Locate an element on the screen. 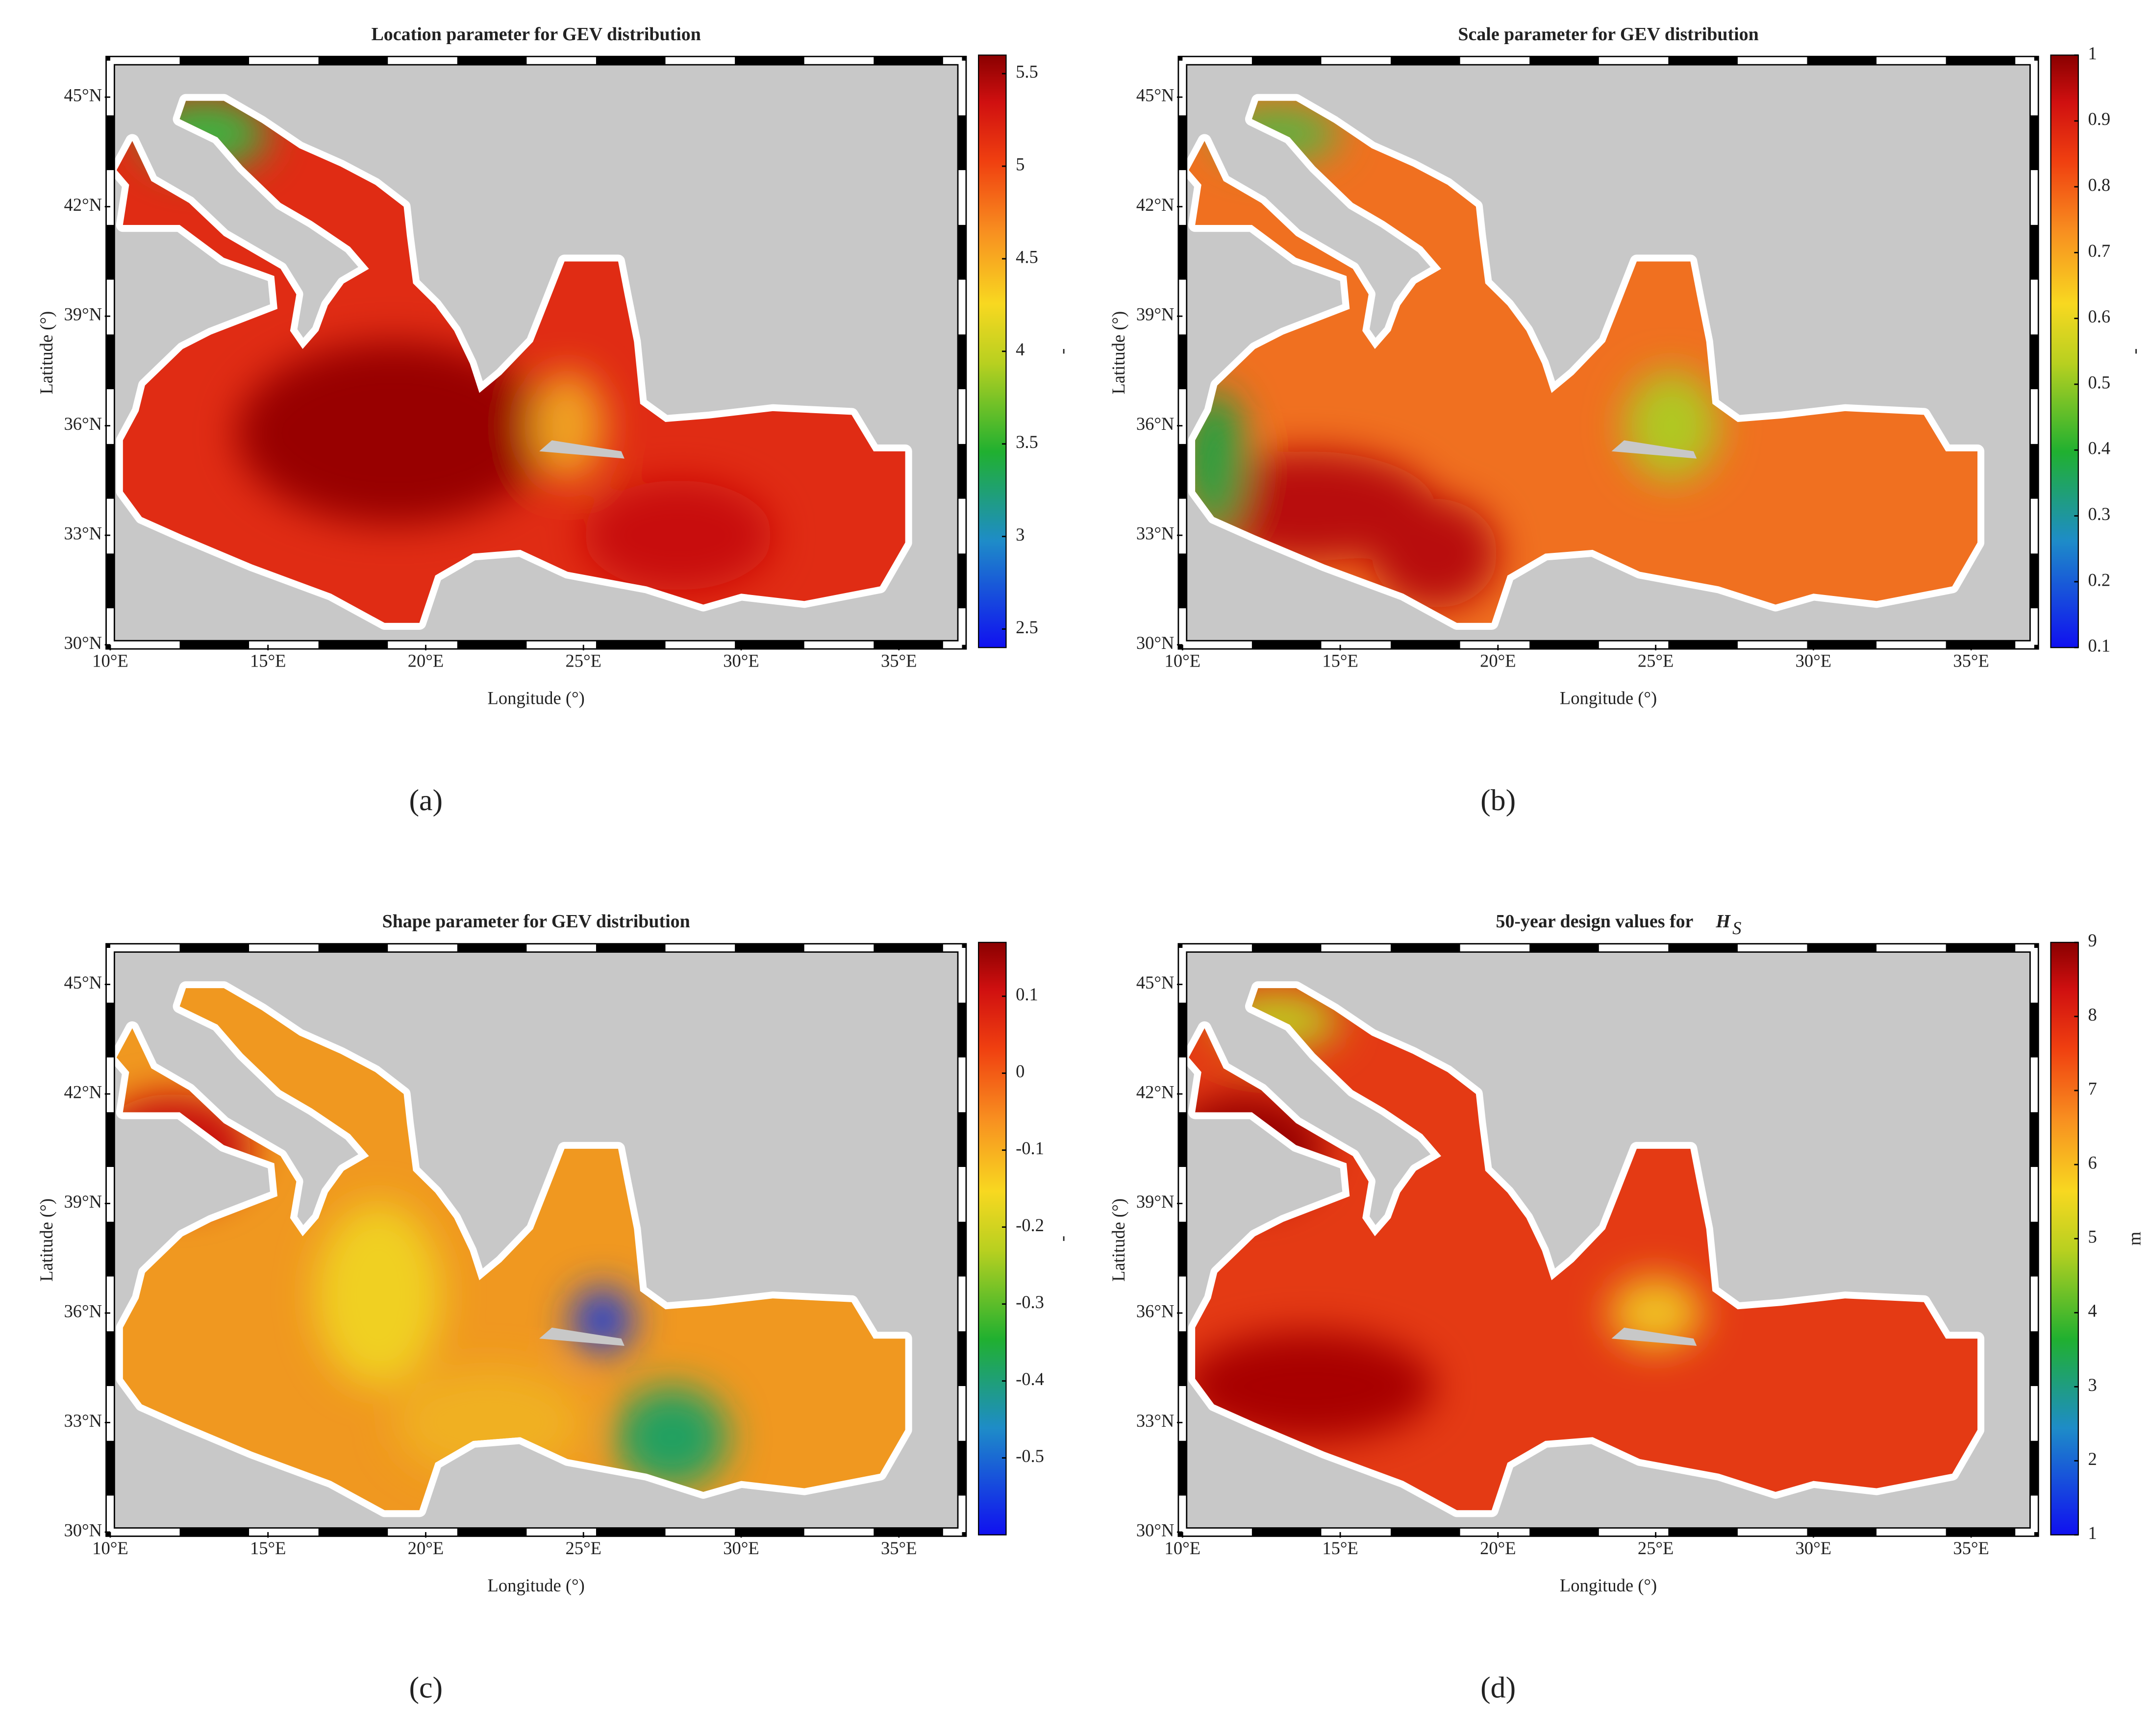 The width and height of the screenshot is (2150, 1736). colorbar-tick-label: 0.8 is located at coordinates (2099, 185).